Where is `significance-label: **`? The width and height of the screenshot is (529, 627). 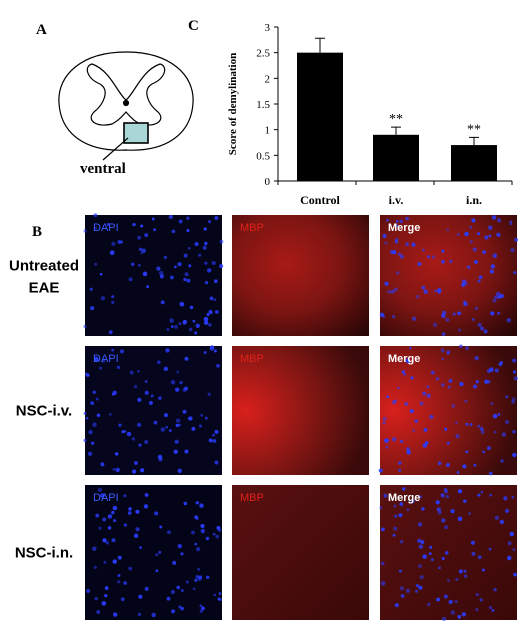 significance-label: ** is located at coordinates (396, 119).